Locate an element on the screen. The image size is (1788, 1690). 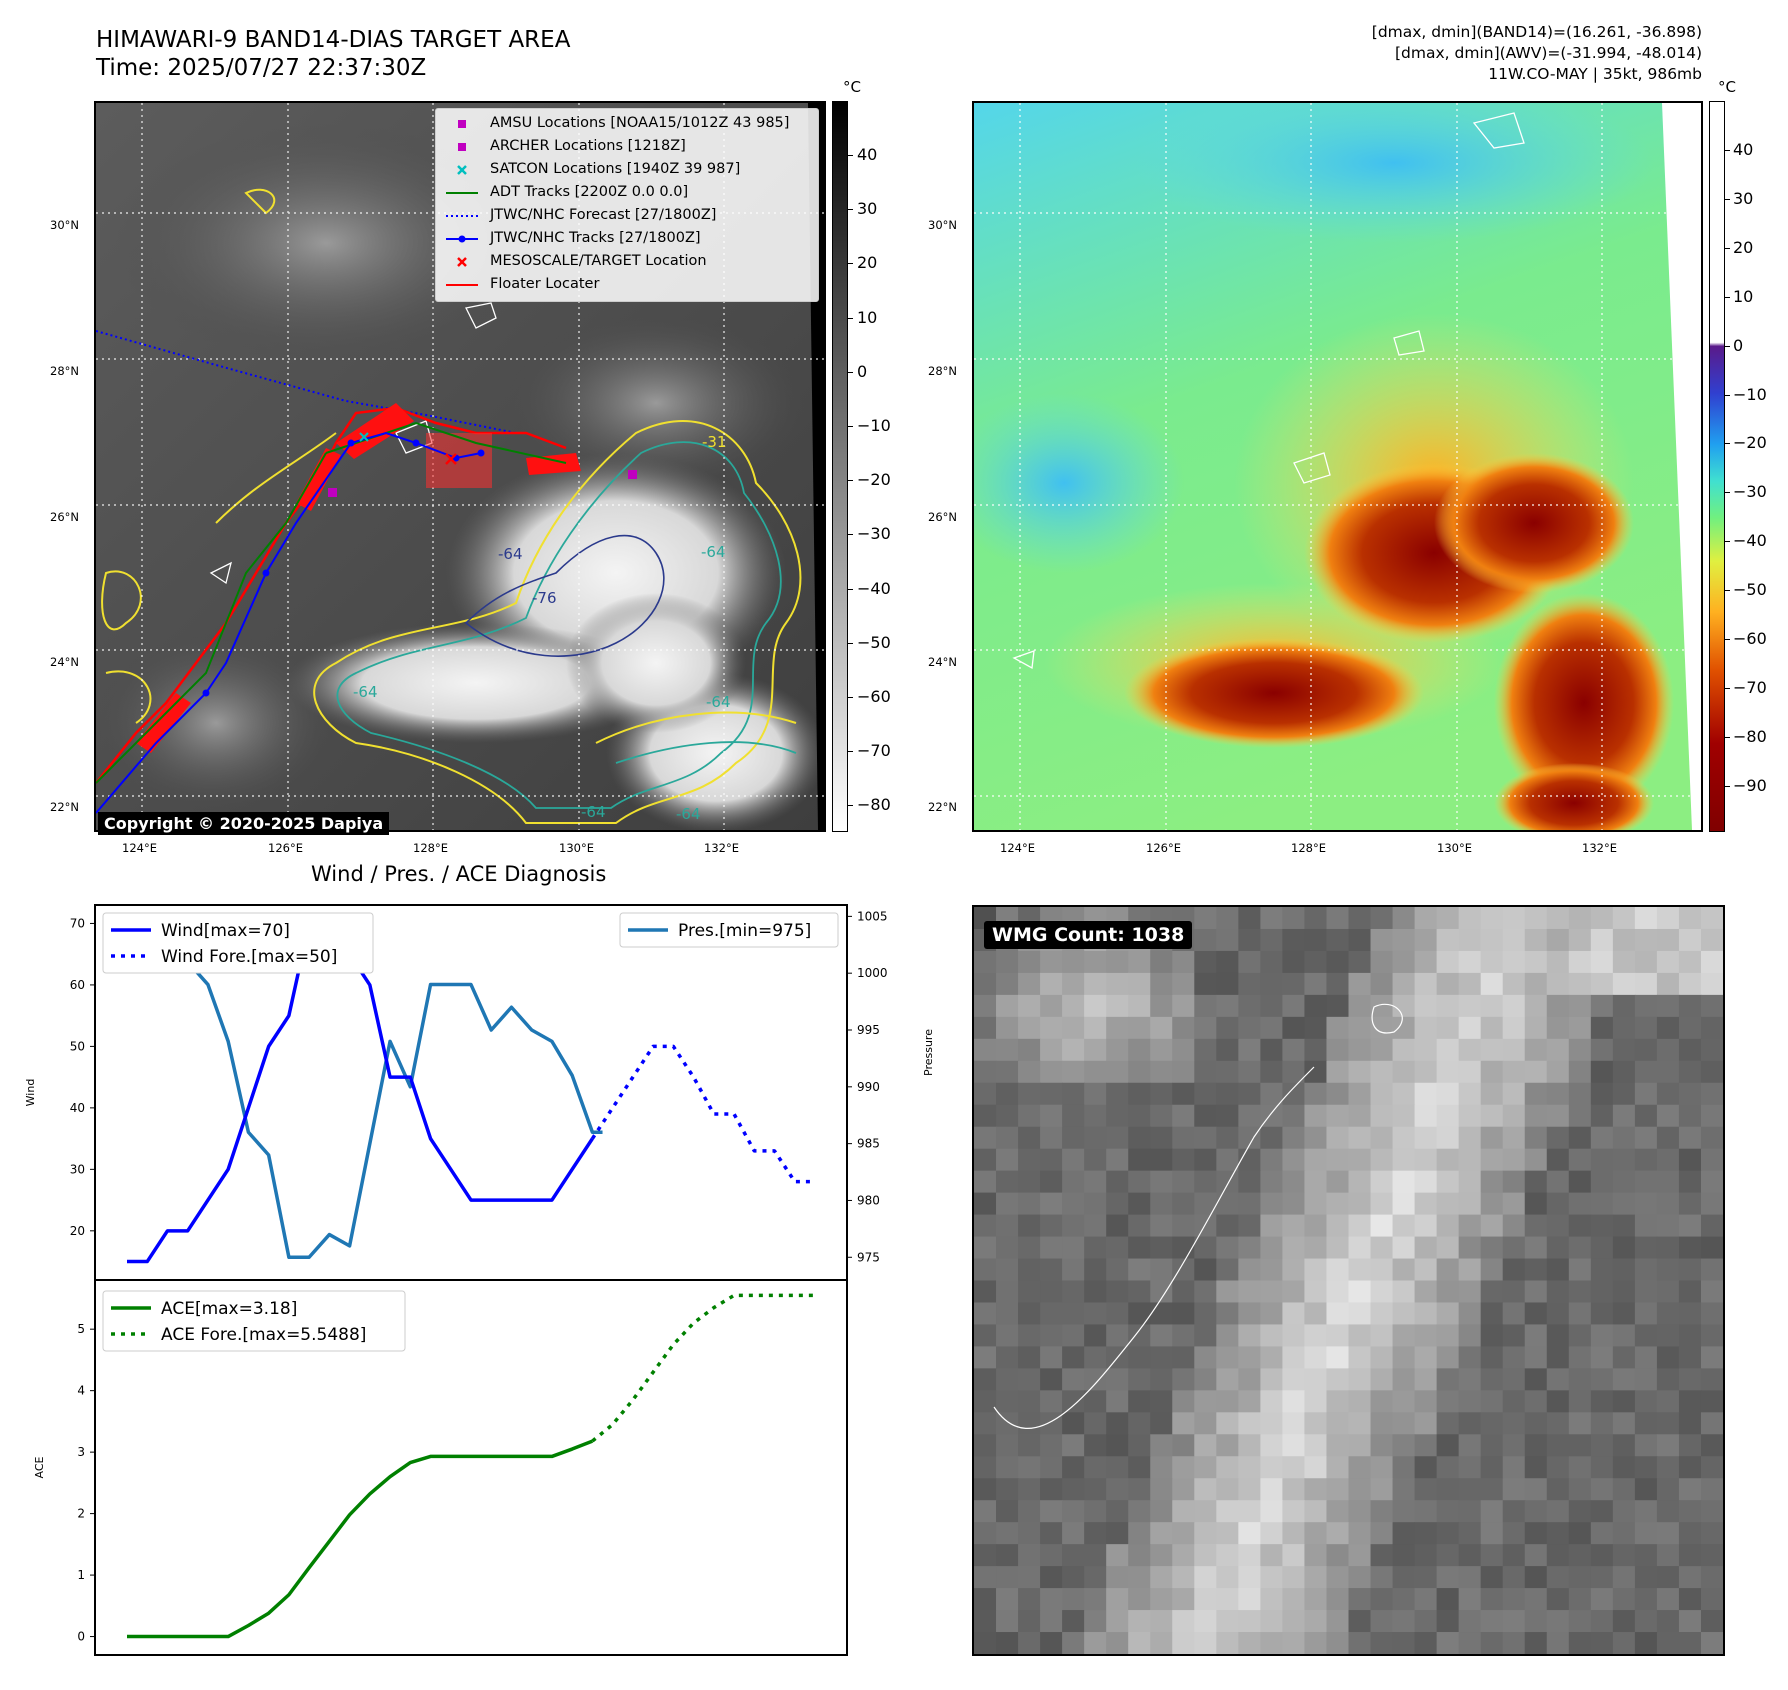
pressure-tick-label: 980 is located at coordinates (868, 1200).